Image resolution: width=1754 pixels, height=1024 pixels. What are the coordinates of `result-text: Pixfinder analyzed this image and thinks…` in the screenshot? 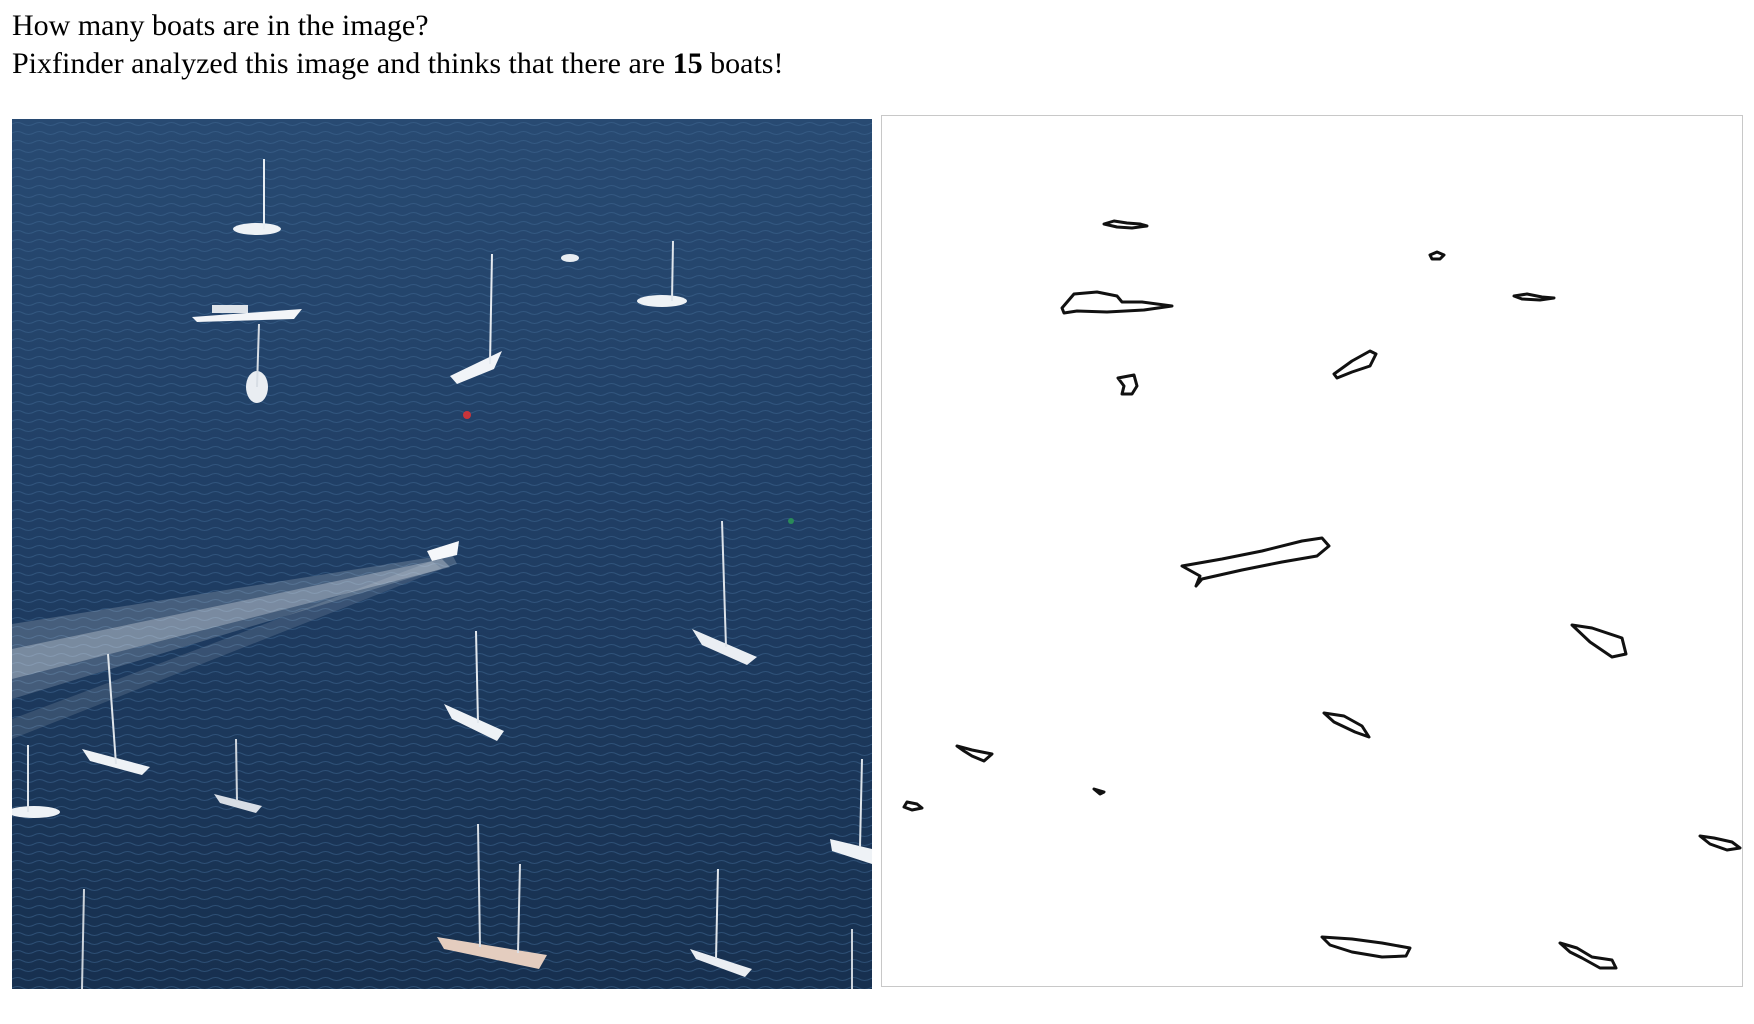 It's located at (397, 64).